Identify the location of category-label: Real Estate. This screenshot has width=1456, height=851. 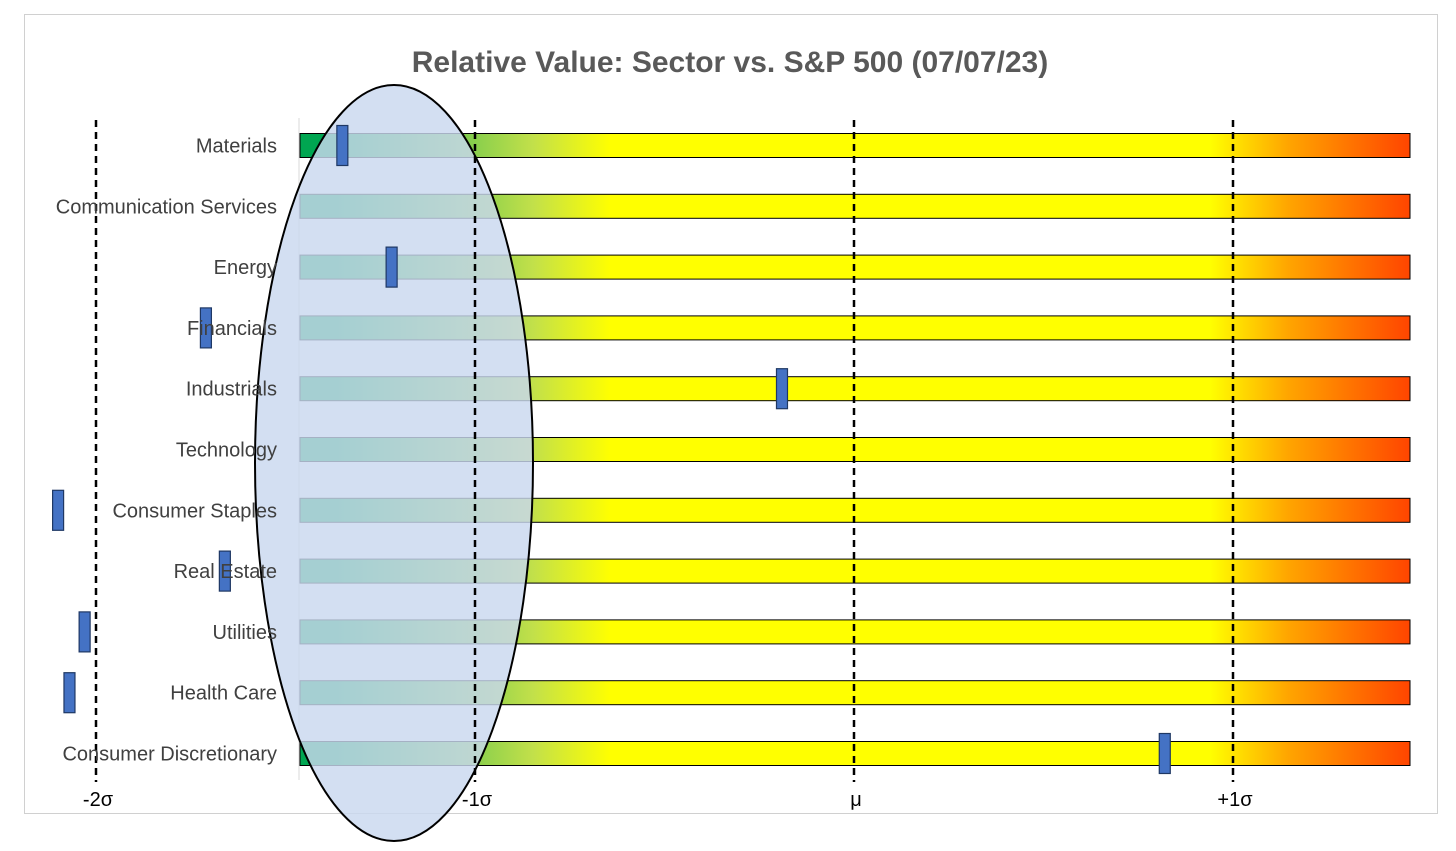
(225, 572).